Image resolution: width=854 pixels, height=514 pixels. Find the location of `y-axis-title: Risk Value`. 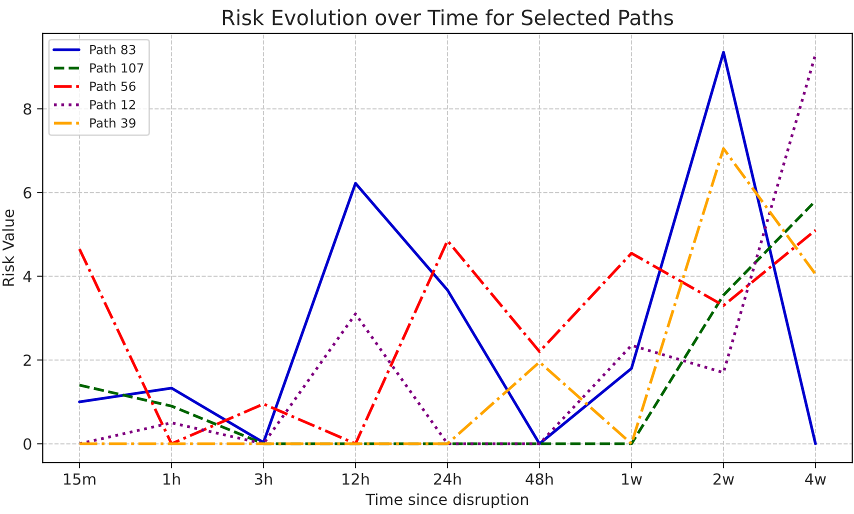

y-axis-title: Risk Value is located at coordinates (8, 248).